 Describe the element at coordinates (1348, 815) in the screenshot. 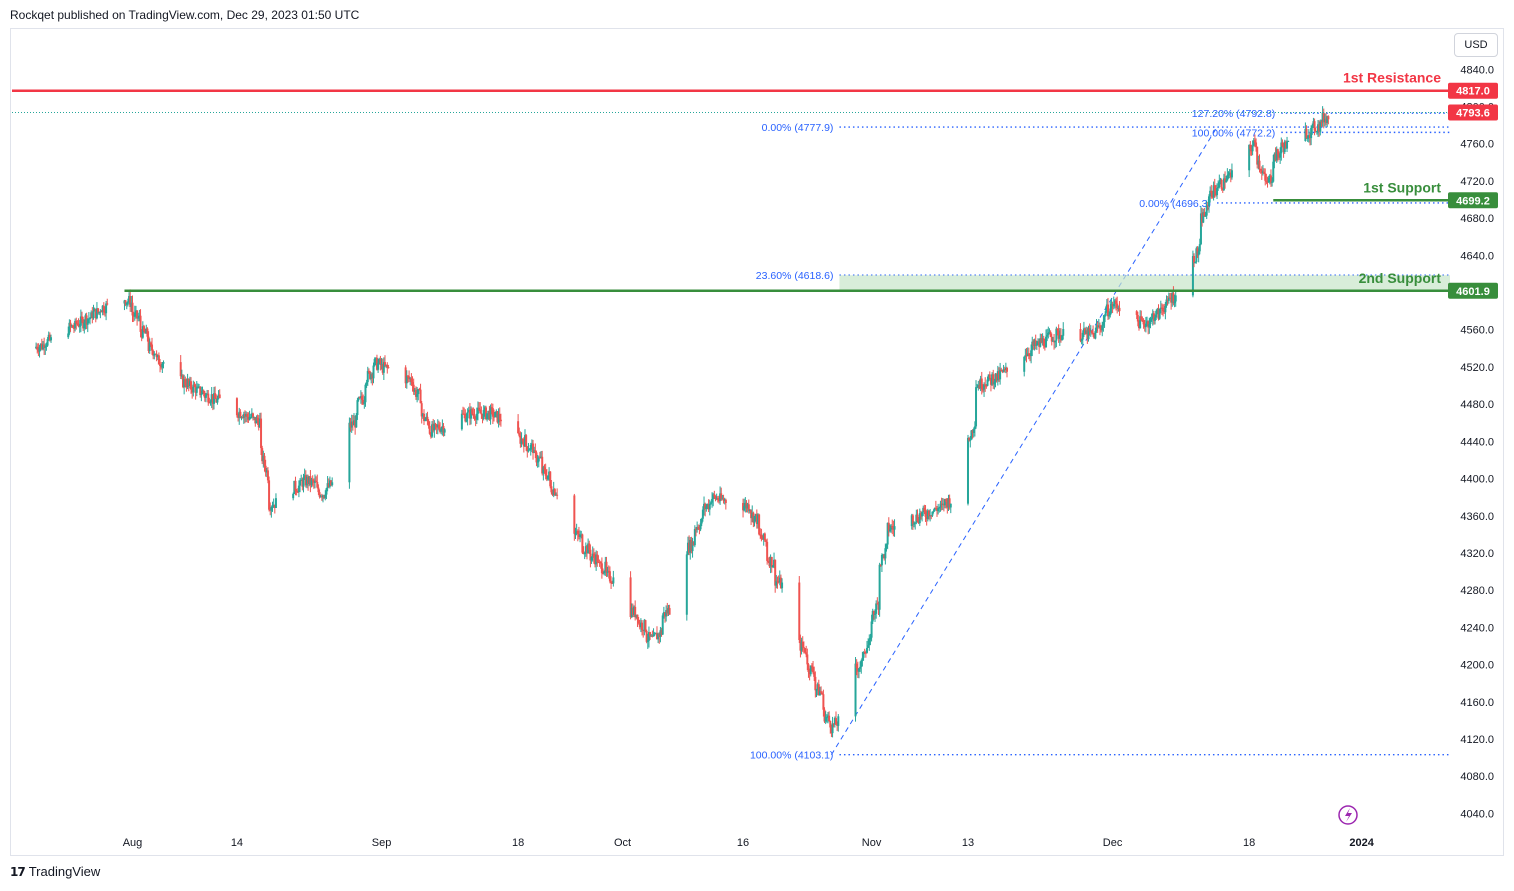

I see `lightning-icon` at that location.